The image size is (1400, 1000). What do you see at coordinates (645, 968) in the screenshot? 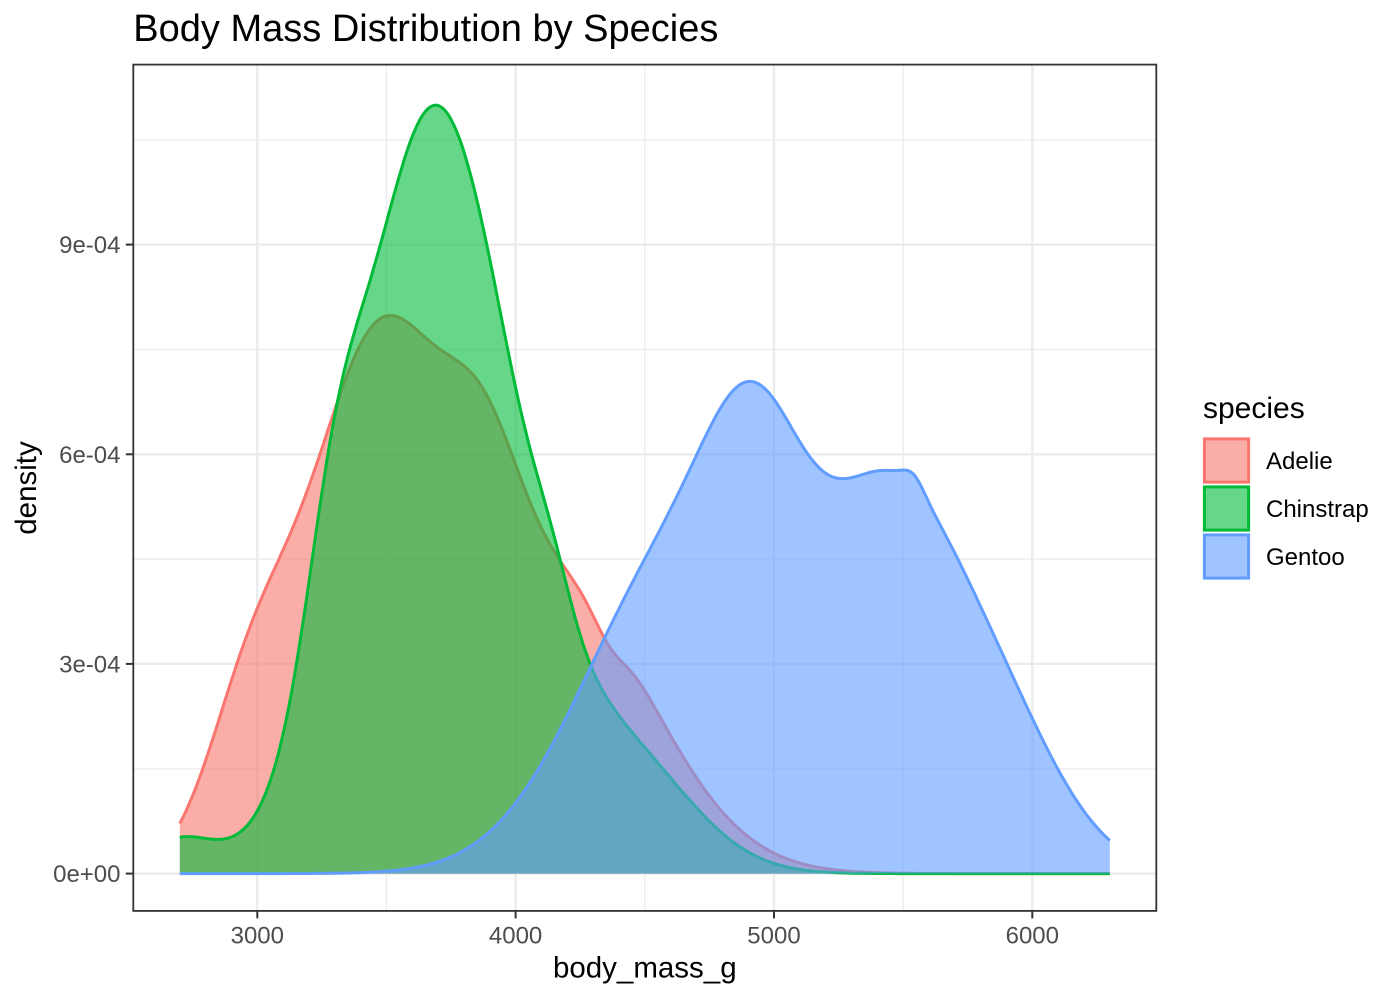
I see `svg-text: body_mass_g` at bounding box center [645, 968].